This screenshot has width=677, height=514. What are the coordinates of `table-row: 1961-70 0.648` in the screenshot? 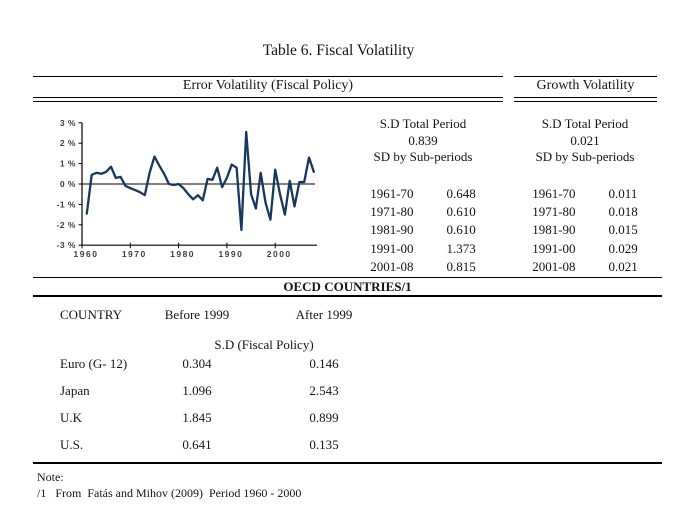 It's located at (423, 194).